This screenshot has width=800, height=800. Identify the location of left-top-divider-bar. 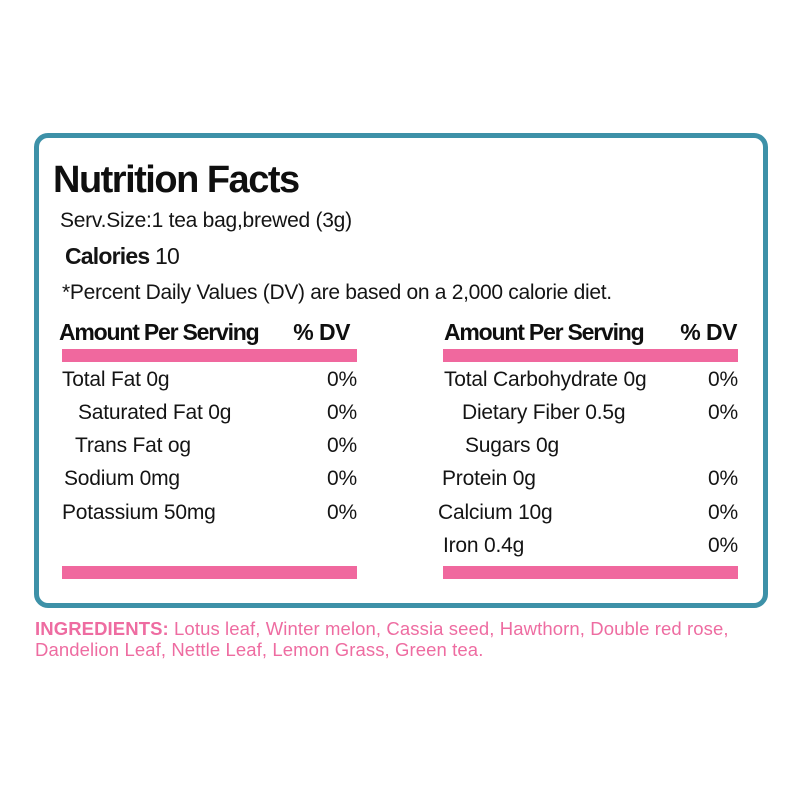
(209, 355).